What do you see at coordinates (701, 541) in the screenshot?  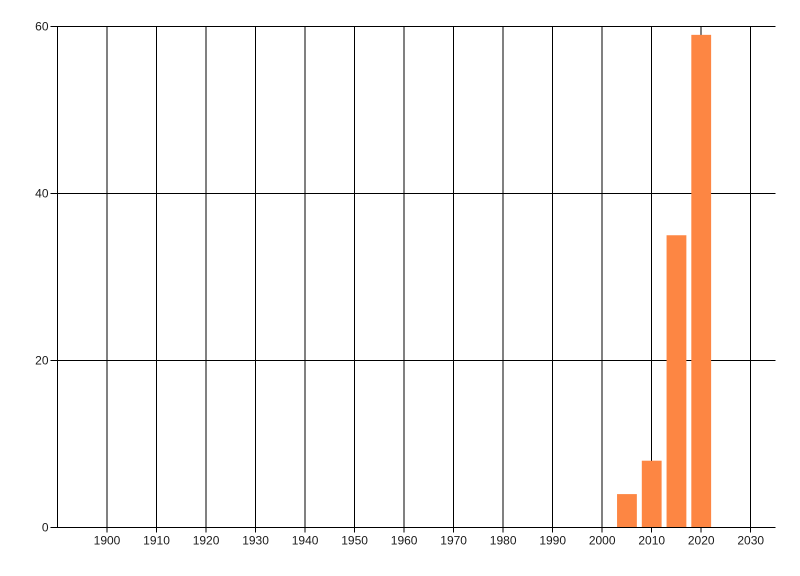 I see `x-tick-label: 2020` at bounding box center [701, 541].